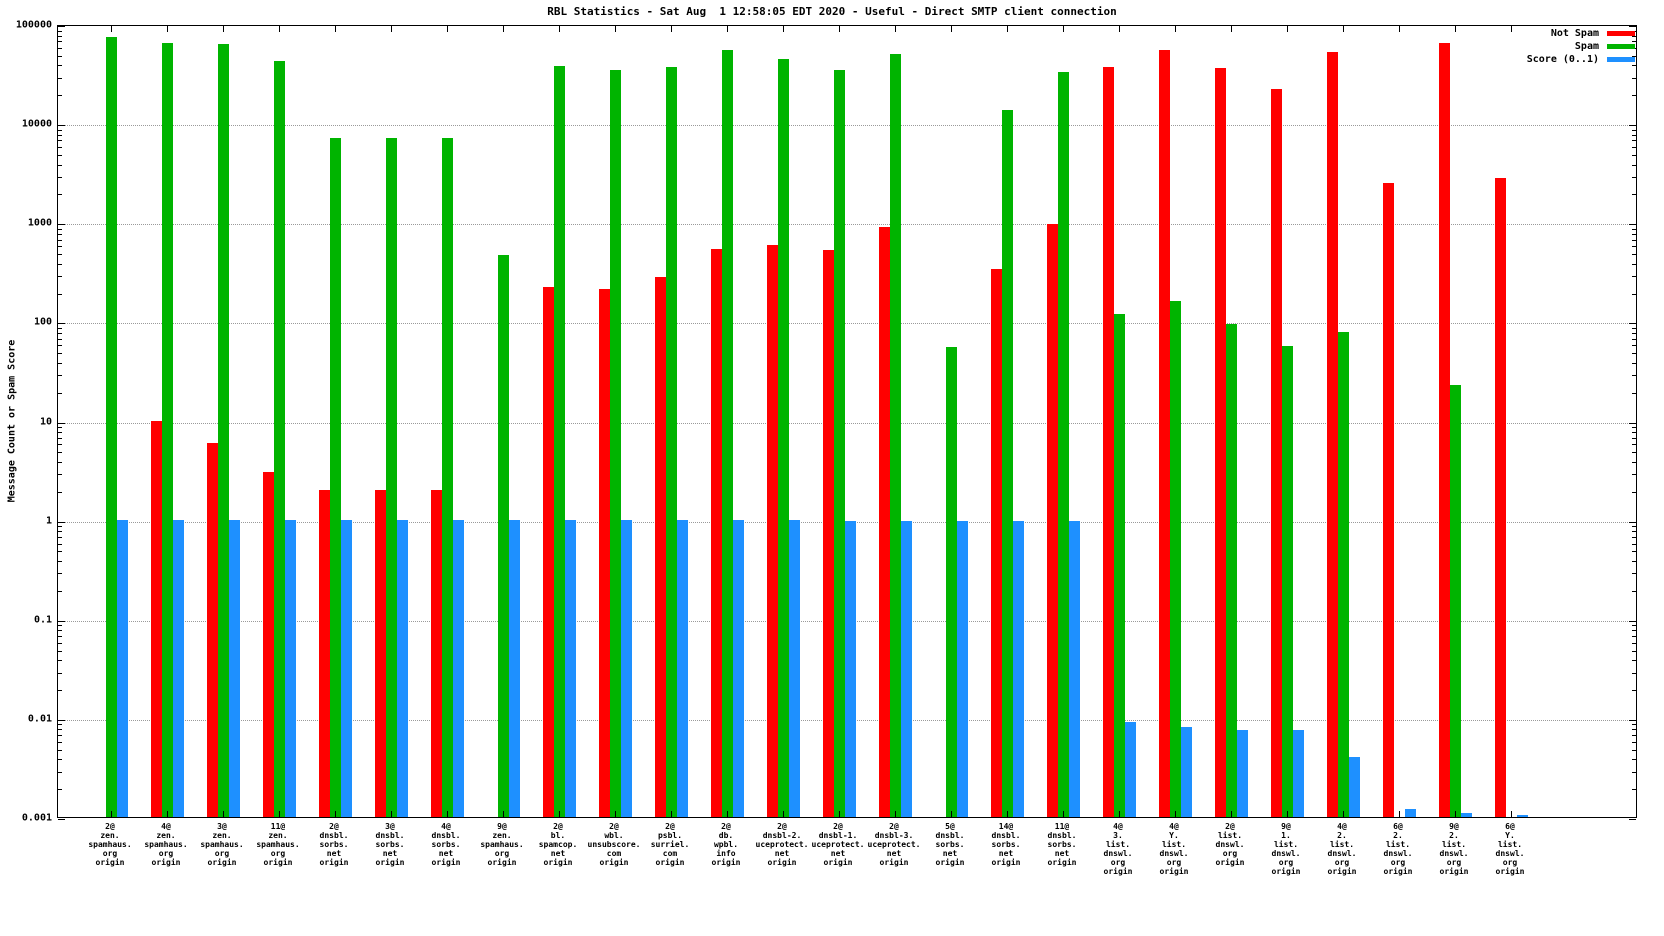 This screenshot has width=1664, height=936. Describe the element at coordinates (1581, 46) in the screenshot. I see `legend-entry: Spam` at that location.